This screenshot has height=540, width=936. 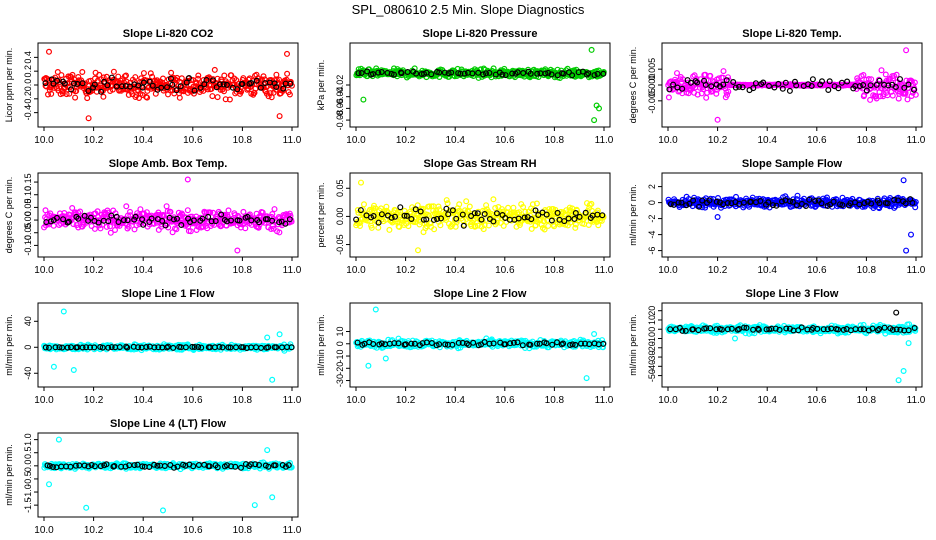 I want to click on y-tick-label: -1.5, so click(x=28, y=505).